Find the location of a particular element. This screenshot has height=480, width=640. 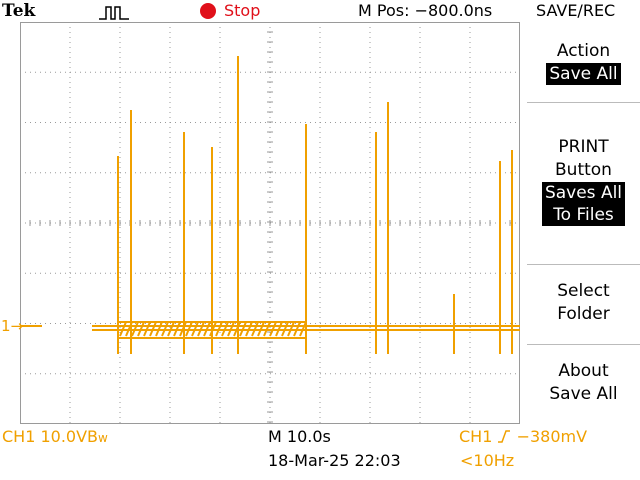

ch1-scale-readout: CH1 10.0VBw is located at coordinates (55, 437).